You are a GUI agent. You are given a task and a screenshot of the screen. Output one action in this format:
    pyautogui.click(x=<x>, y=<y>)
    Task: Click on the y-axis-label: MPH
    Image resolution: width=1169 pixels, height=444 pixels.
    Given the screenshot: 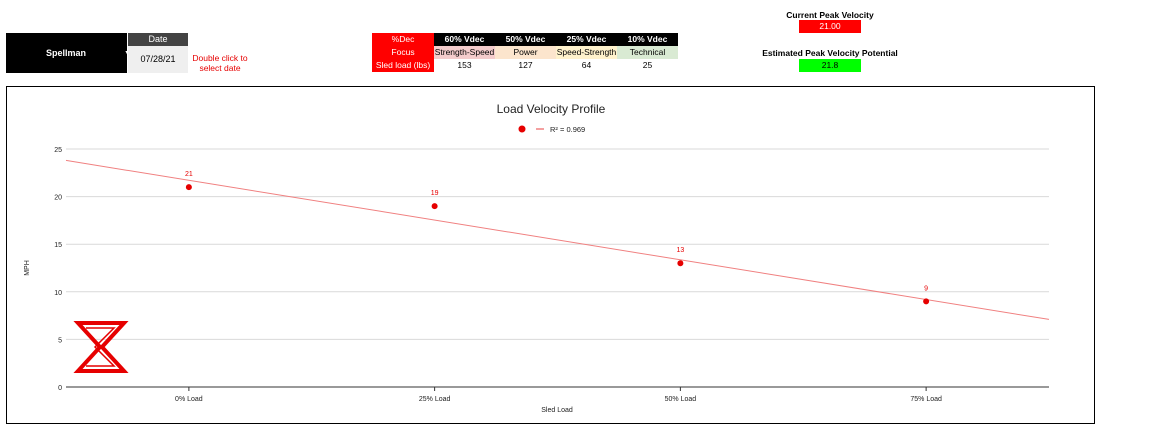 What is the action you would take?
    pyautogui.click(x=27, y=268)
    